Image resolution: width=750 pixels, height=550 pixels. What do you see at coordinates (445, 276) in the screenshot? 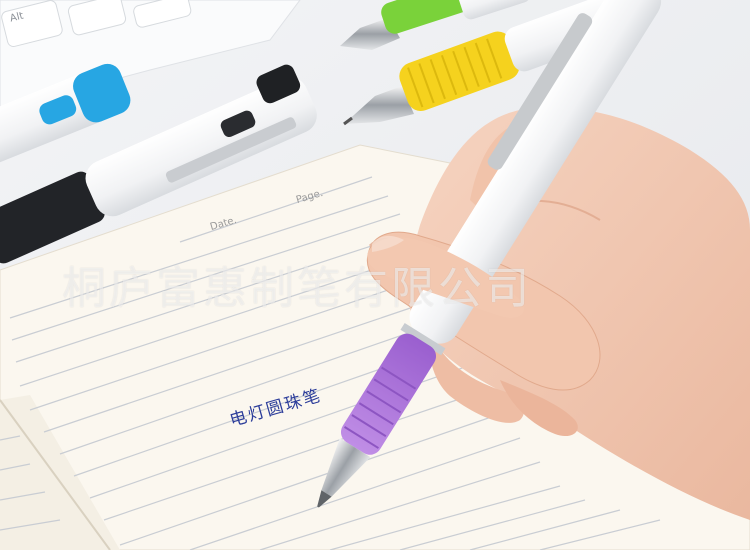
I see `thumb-over-pen` at bounding box center [445, 276].